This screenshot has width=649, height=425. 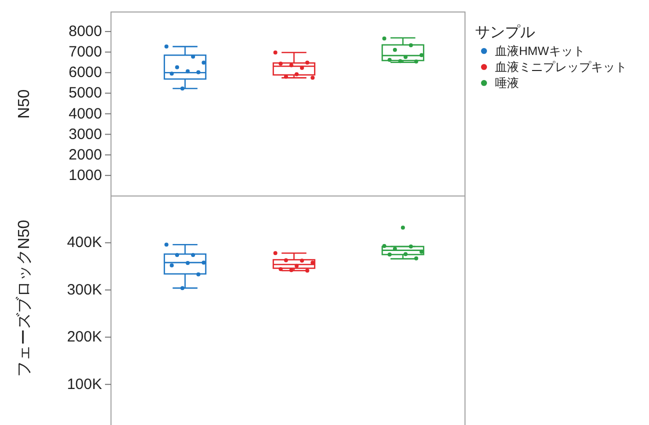 What do you see at coordinates (84, 289) in the screenshot?
I see `y-tick-label: 300K` at bounding box center [84, 289].